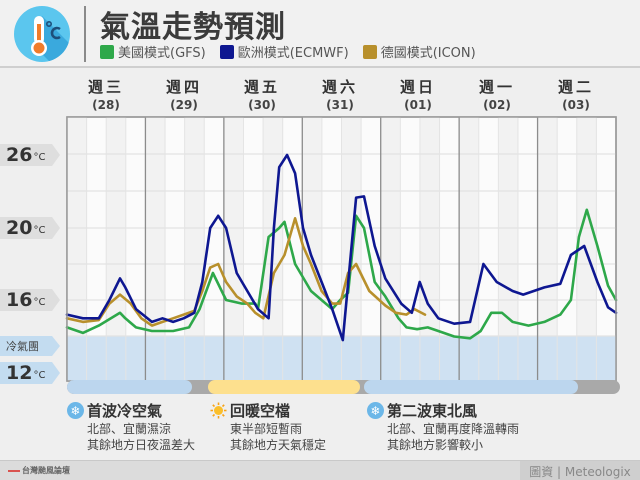 This screenshot has height=480, width=640. I want to click on day-name: 週二, so click(575, 87).